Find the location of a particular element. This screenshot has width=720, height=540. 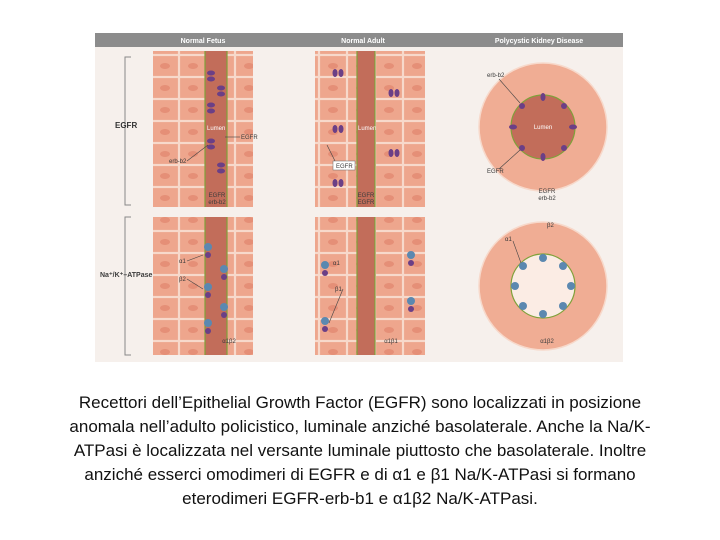

adult-alpha1-label: α1 is located at coordinates (336, 264).